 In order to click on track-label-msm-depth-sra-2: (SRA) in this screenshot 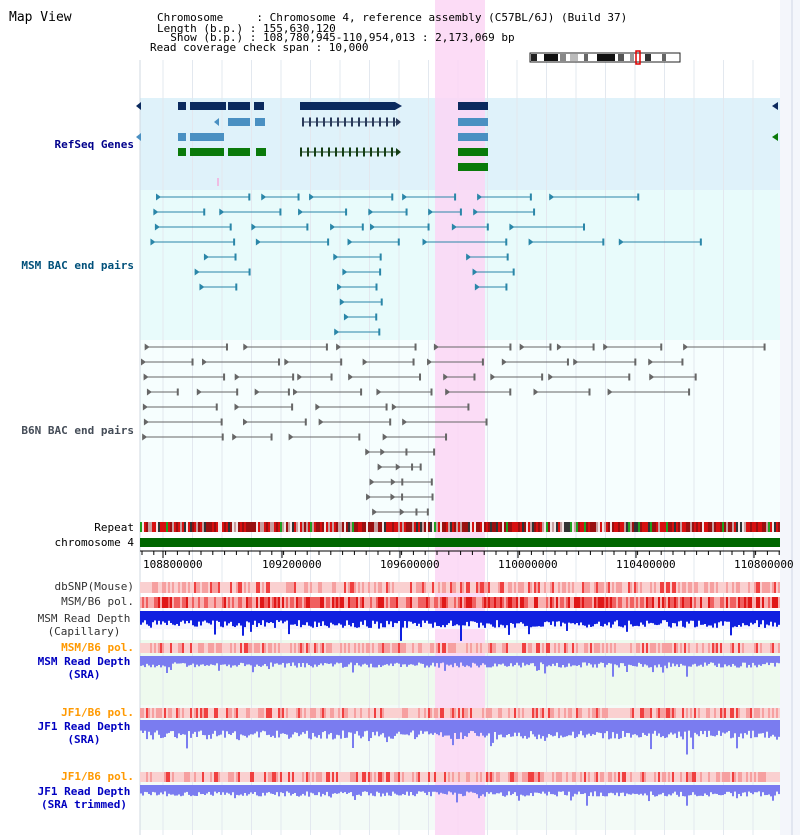, I will do `click(84, 674)`.